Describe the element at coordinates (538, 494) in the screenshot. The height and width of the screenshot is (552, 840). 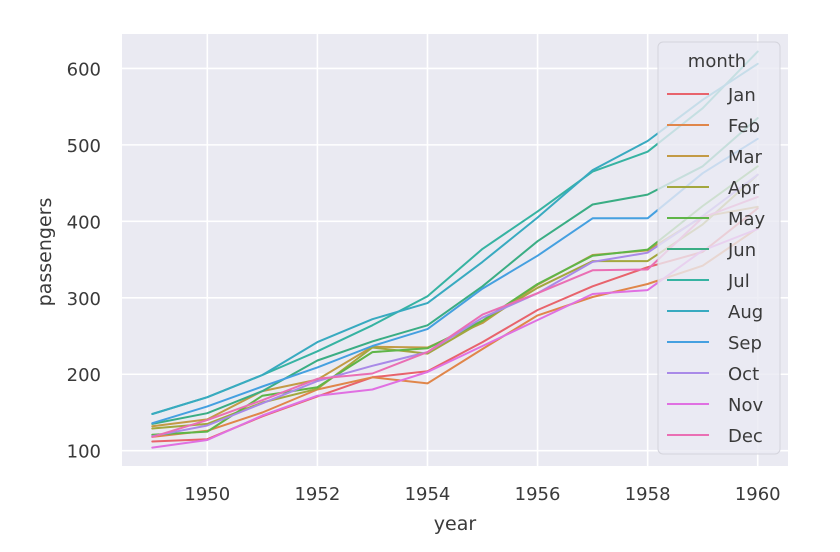
I see `x-tick-label: 1956` at that location.